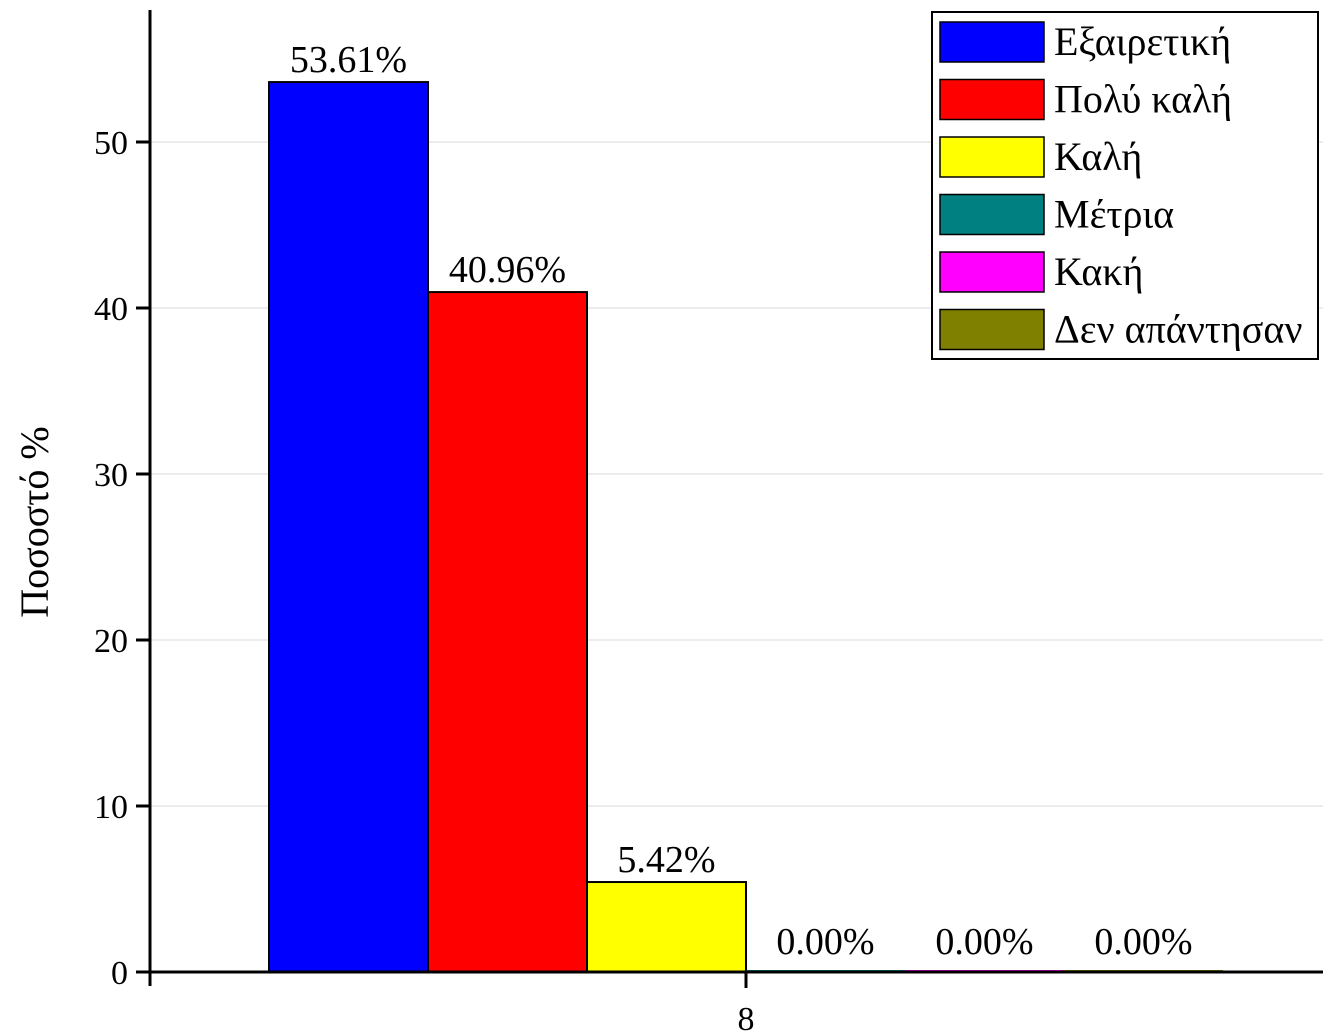  Describe the element at coordinates (1178, 329) in the screenshot. I see `legend-label: Δεν απάντησαν` at that location.